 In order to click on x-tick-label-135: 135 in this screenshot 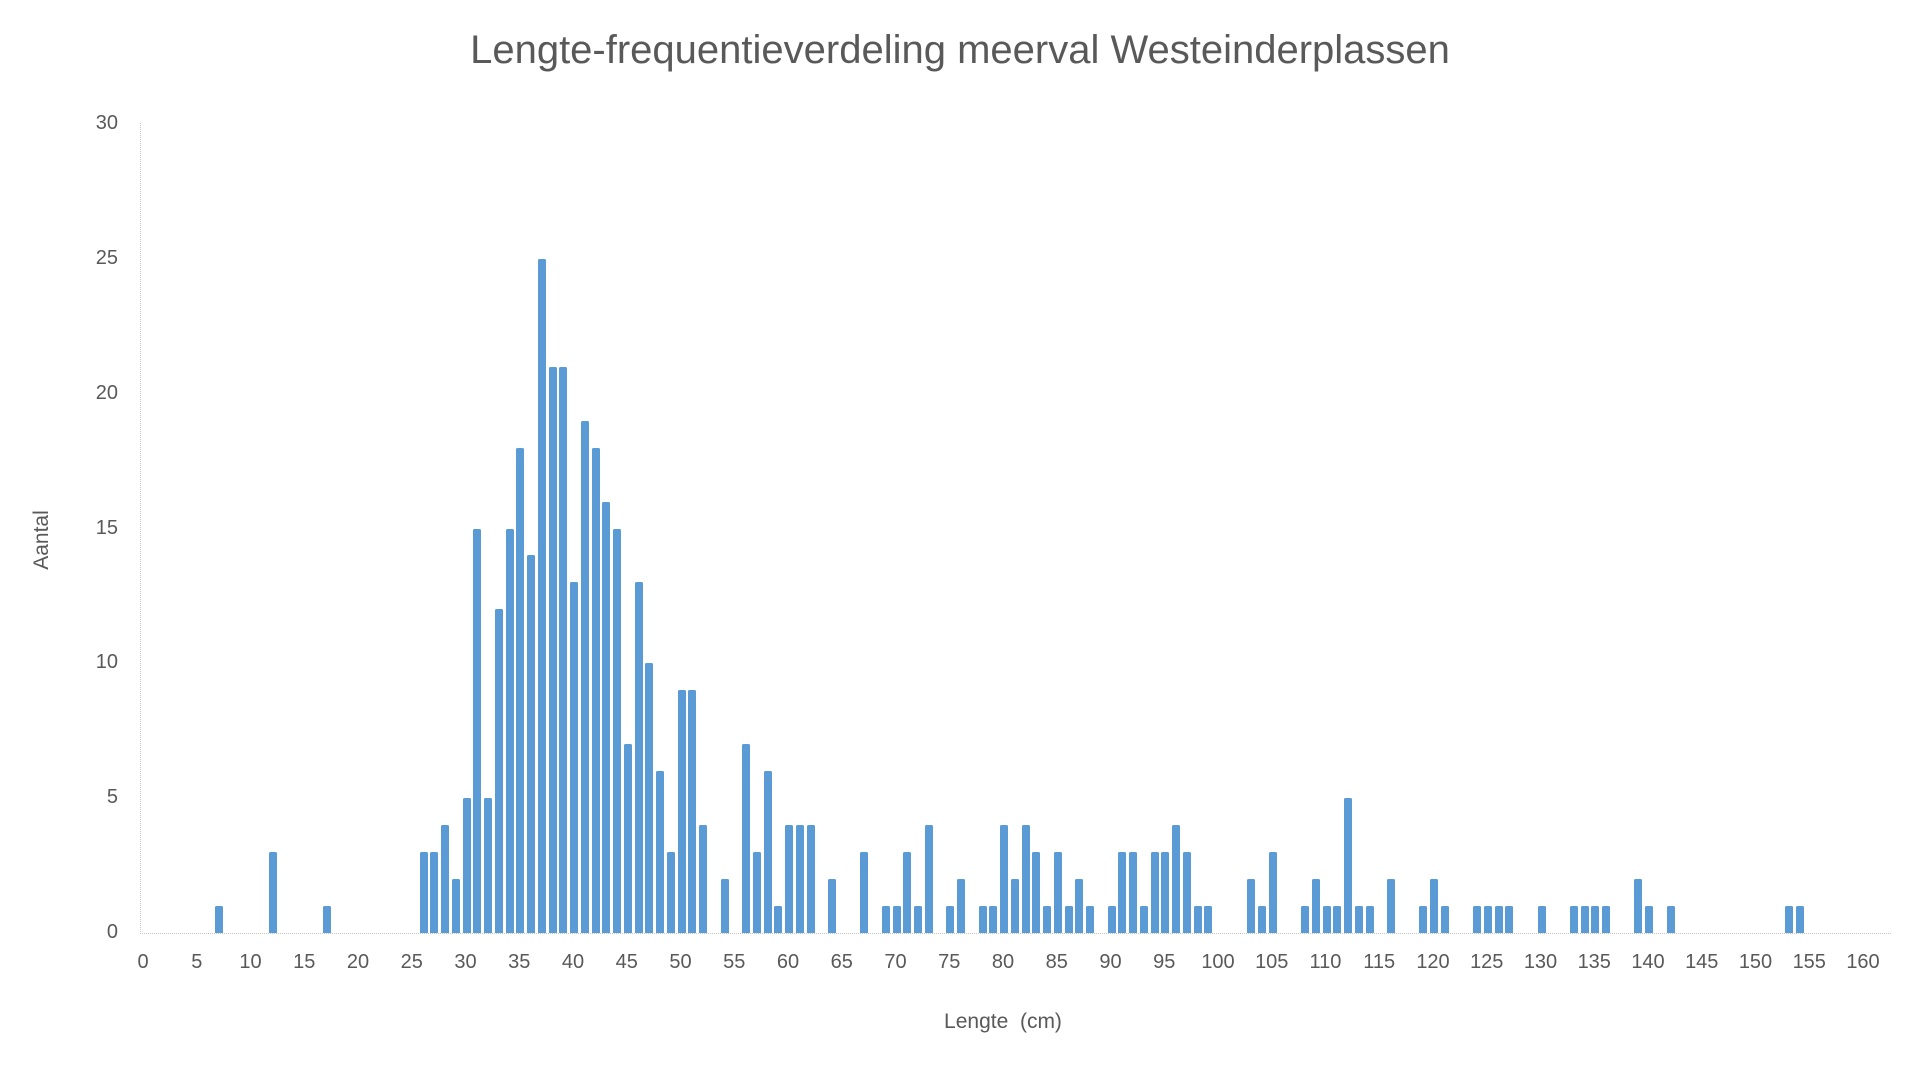, I will do `click(1594, 962)`.